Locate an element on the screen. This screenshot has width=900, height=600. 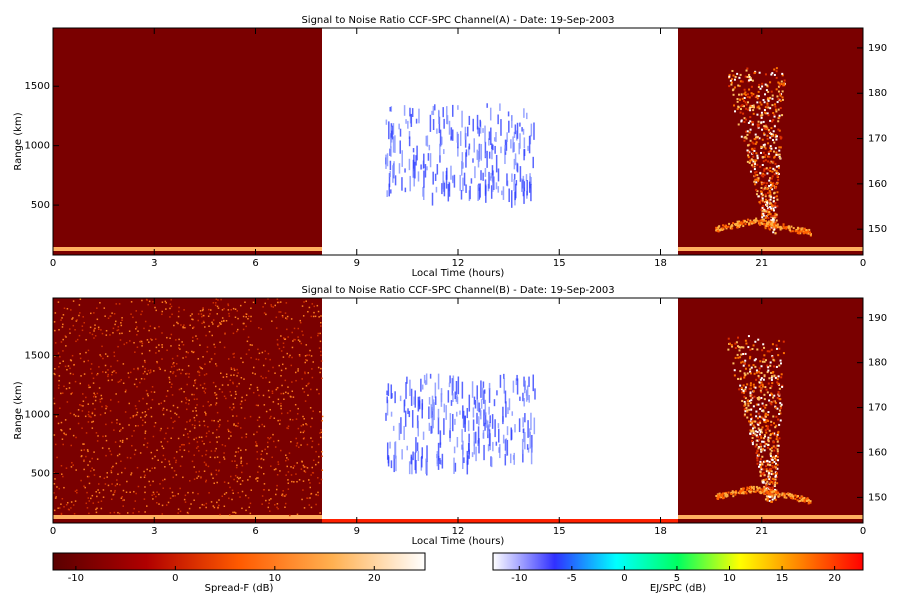
day-region is located at coordinates (500, 141).